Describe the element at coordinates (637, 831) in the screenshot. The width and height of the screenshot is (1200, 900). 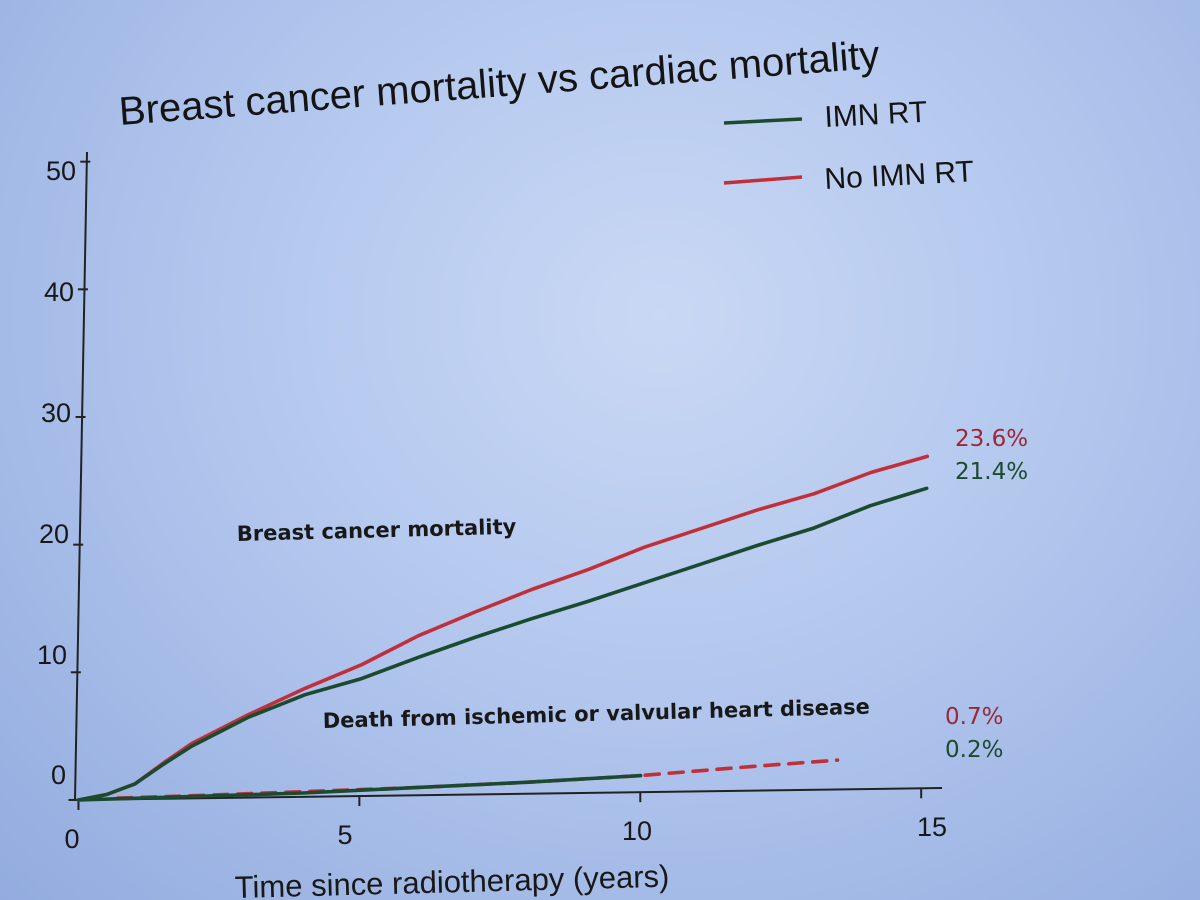
I see `x-tick-label-10: 10` at that location.